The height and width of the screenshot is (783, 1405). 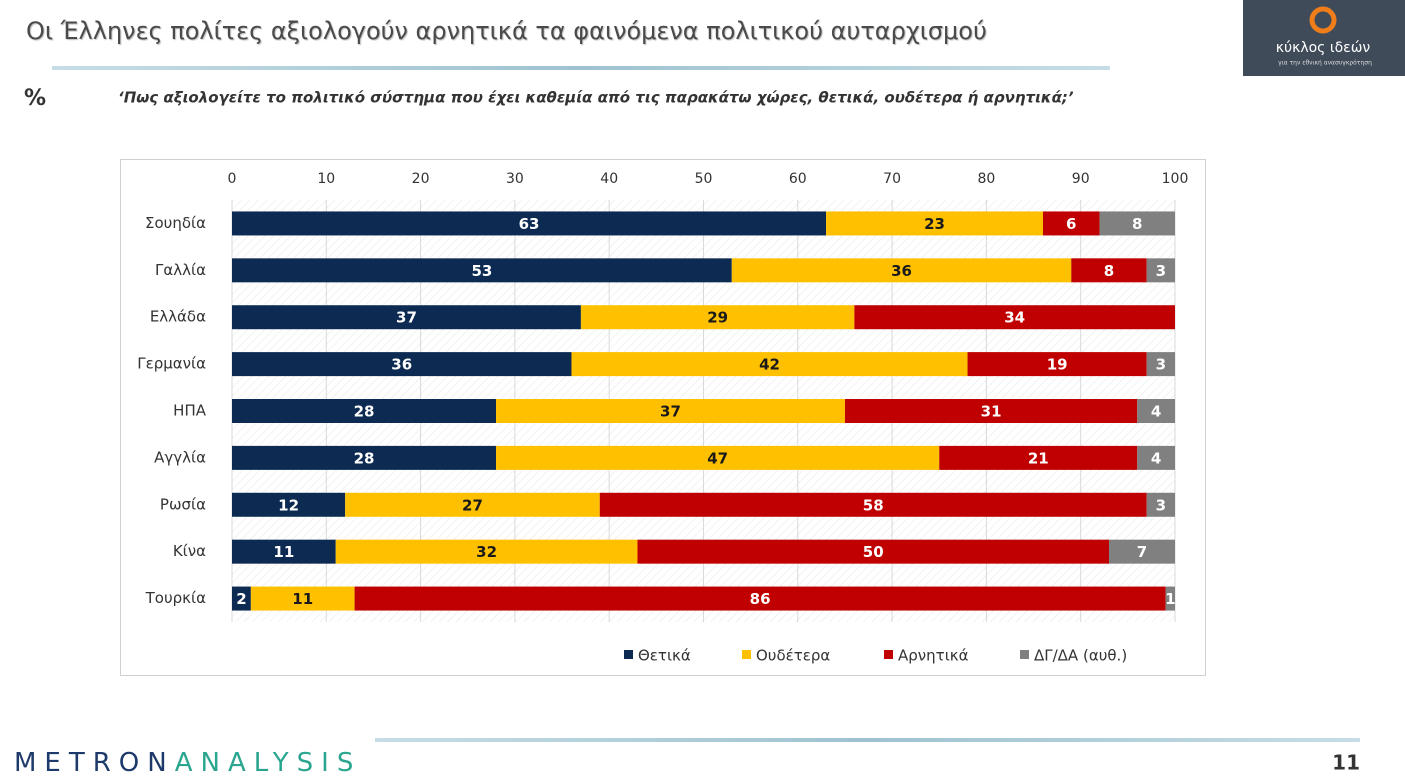 What do you see at coordinates (268, 763) in the screenshot?
I see `brand-second: ANALYSIS` at bounding box center [268, 763].